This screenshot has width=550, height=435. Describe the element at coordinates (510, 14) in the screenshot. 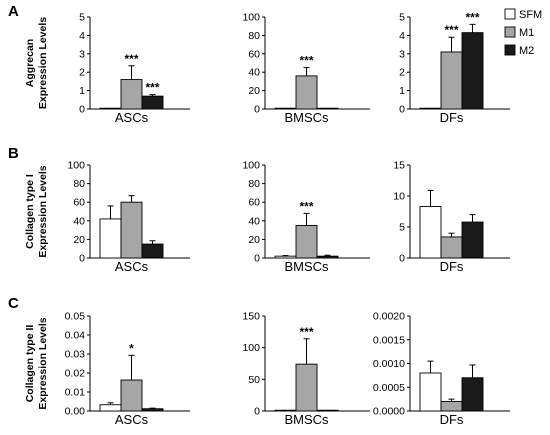

I see `legend-swatch-sfm` at that location.